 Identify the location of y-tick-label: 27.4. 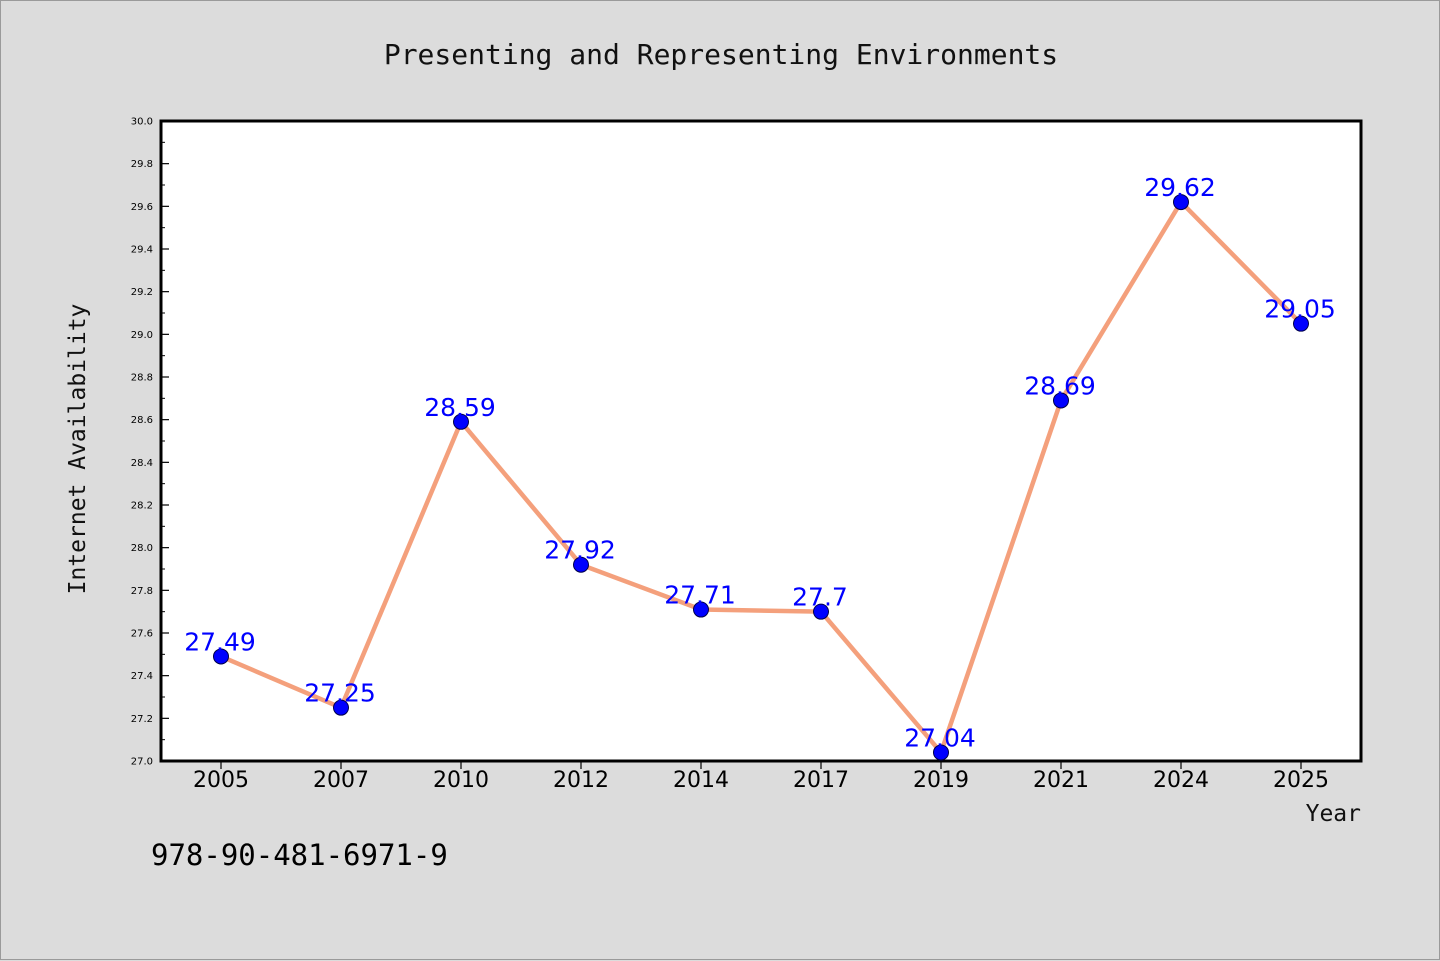
(142, 676).